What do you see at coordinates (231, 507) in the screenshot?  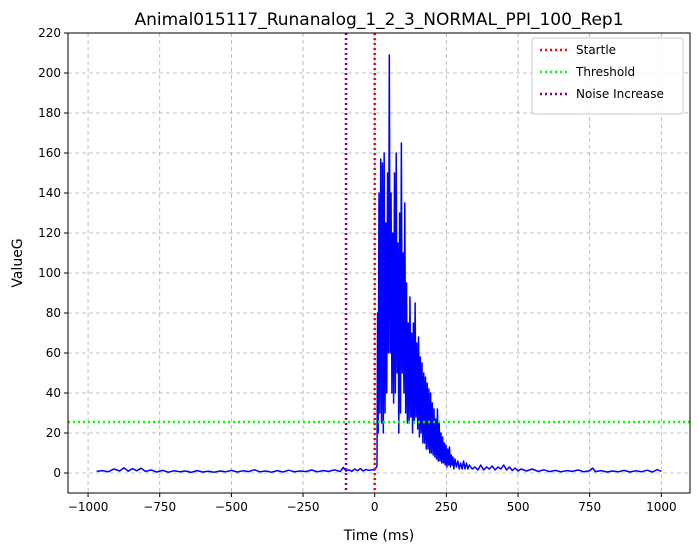 I see `x-tick-label: −500` at bounding box center [231, 507].